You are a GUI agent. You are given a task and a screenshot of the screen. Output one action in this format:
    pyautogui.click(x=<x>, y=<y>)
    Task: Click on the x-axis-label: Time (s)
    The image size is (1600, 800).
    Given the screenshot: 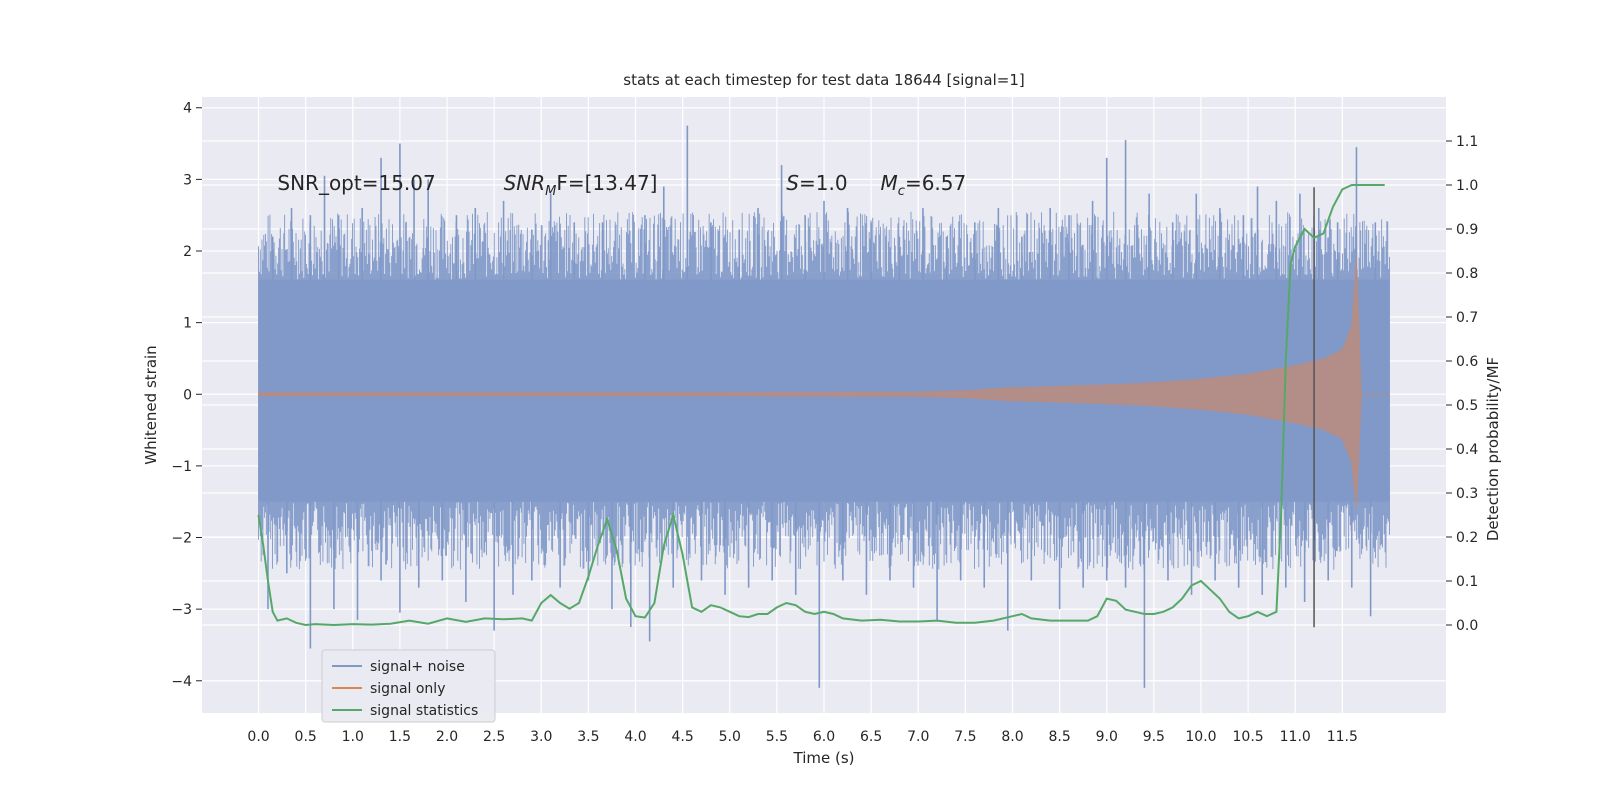 What is the action you would take?
    pyautogui.click(x=824, y=758)
    